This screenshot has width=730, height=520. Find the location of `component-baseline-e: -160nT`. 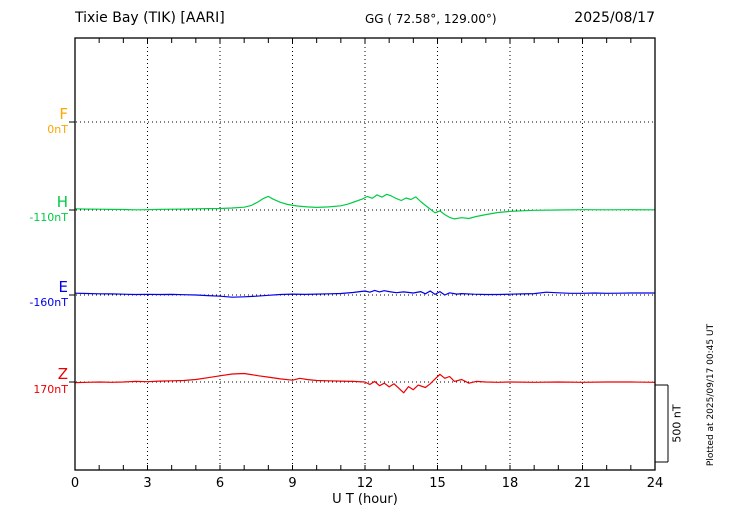

component-baseline-e: -160nT is located at coordinates (48, 302).